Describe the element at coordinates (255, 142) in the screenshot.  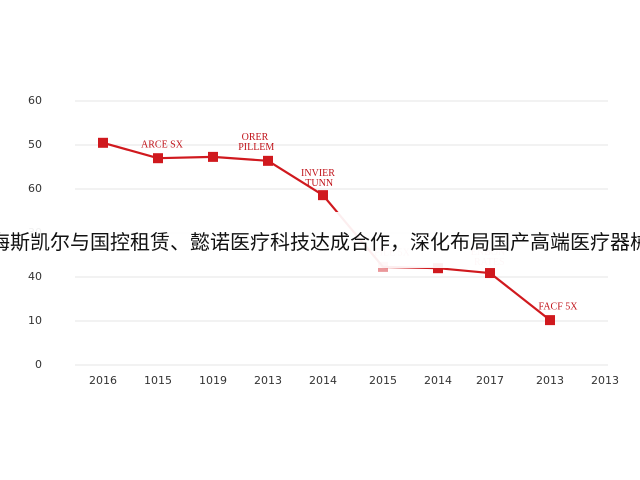
I see `annotation: ORER PILLEM` at that location.